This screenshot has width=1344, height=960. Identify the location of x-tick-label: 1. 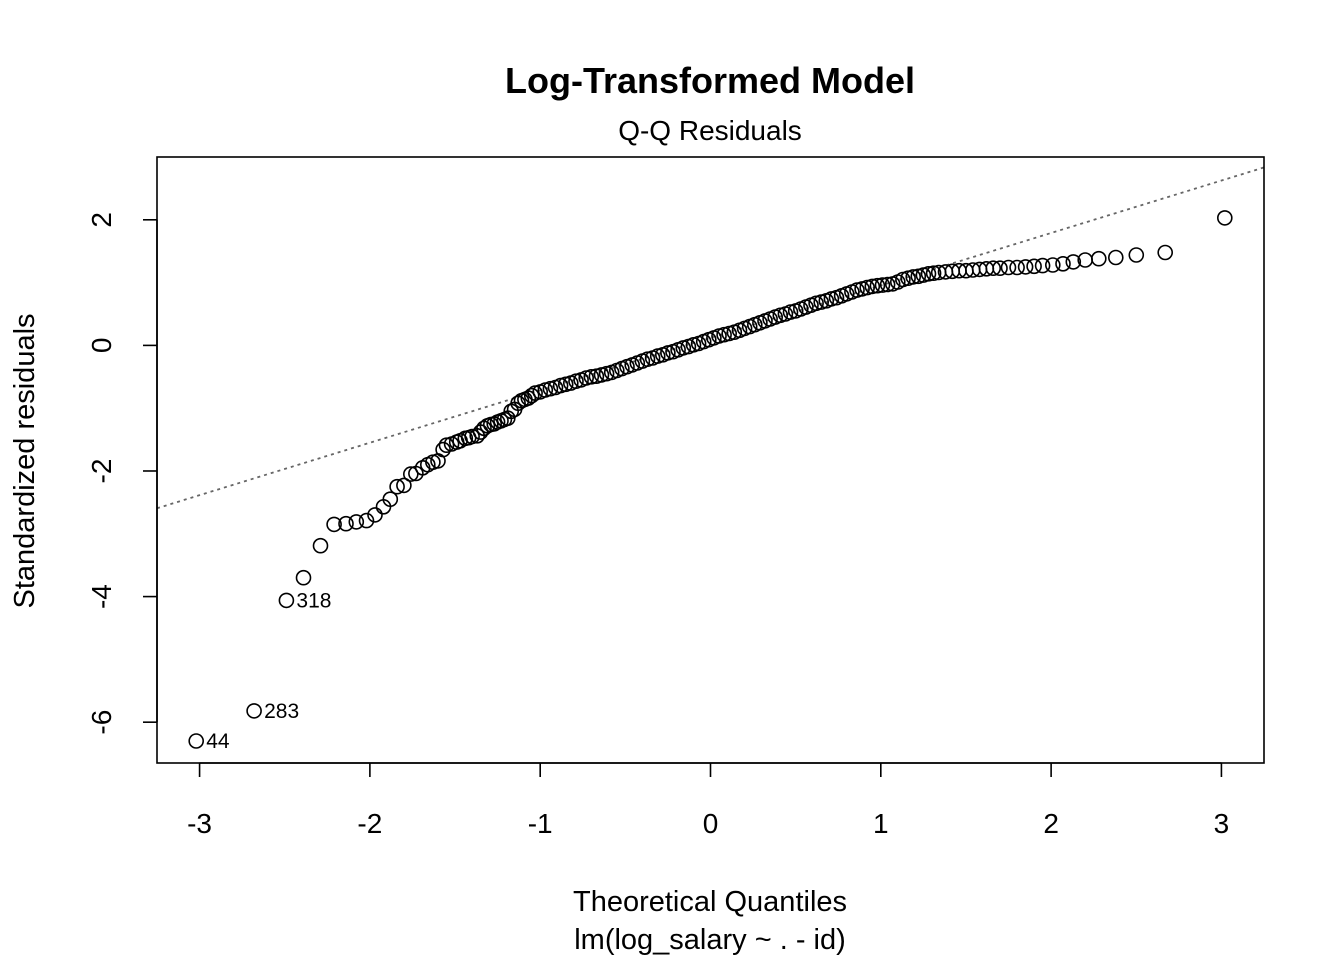
(881, 823).